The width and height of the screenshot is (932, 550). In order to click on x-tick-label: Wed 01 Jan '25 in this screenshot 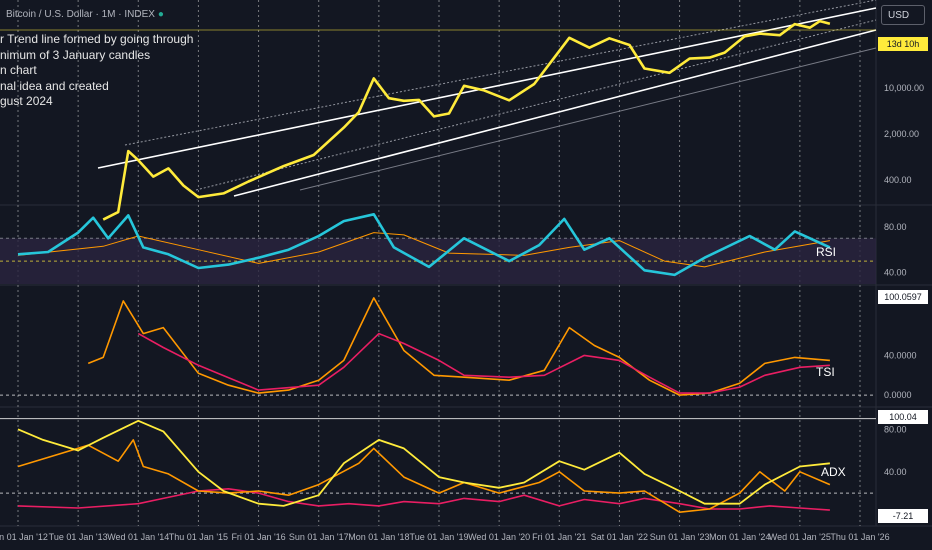, I will do `click(800, 537)`.